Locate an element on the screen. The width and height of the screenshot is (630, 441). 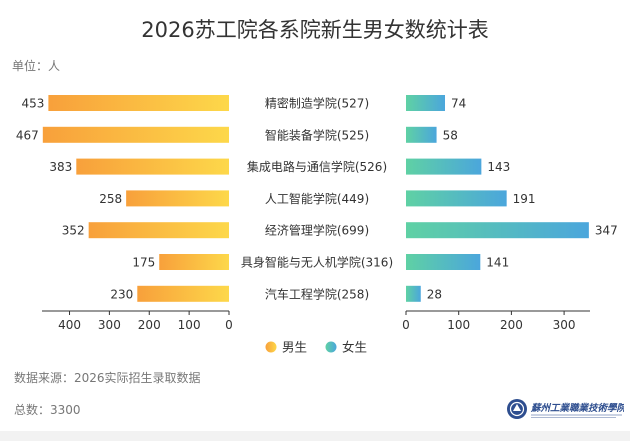
female-value-label: 28 is located at coordinates (434, 294).